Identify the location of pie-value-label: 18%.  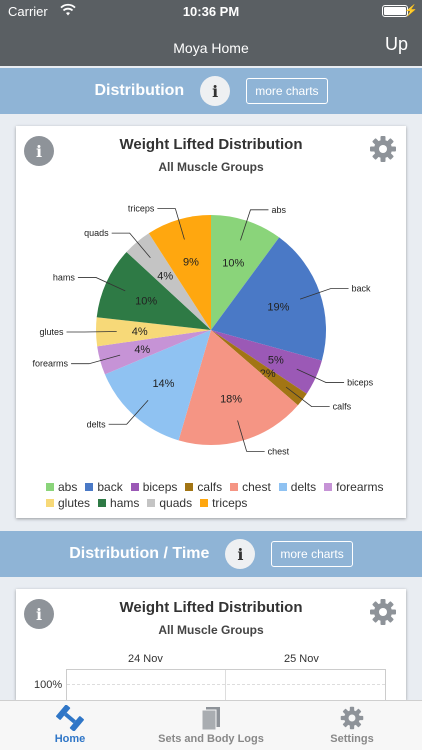
(231, 399).